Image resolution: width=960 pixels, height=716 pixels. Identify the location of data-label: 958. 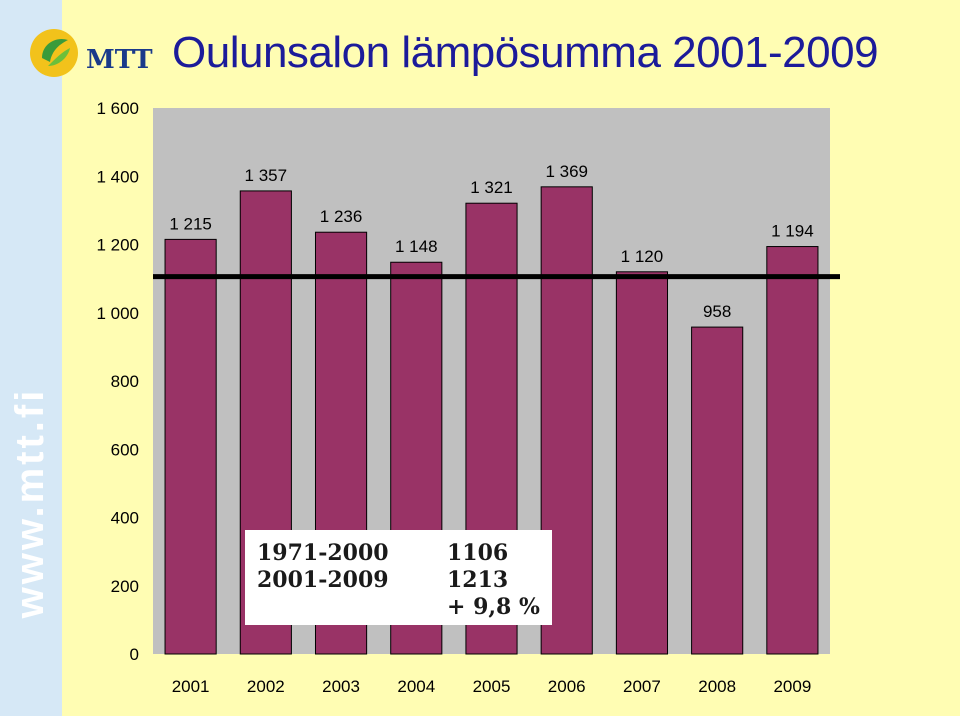
(717, 311).